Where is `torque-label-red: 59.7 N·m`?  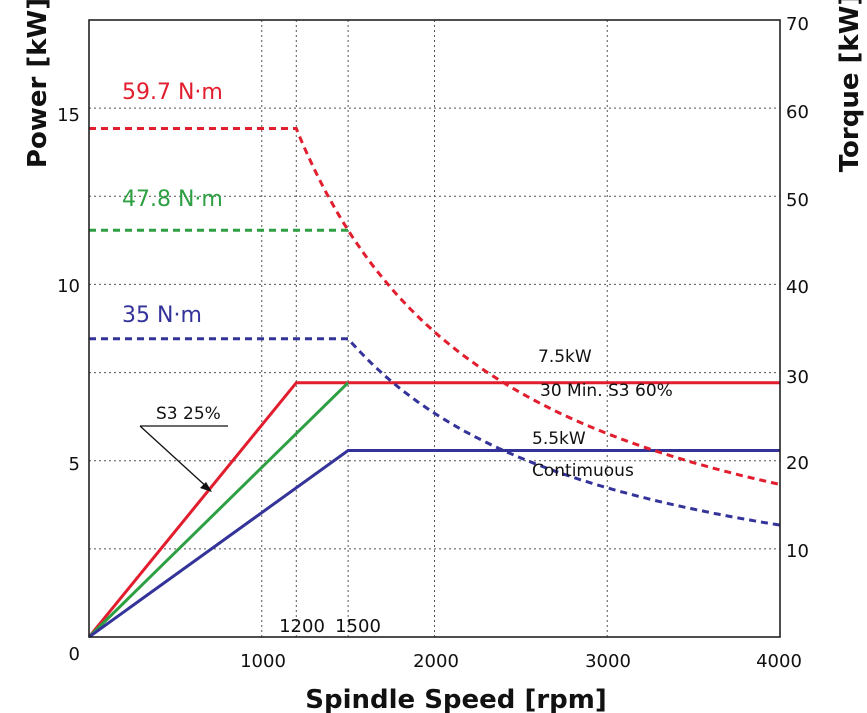 torque-label-red: 59.7 N·m is located at coordinates (172, 92).